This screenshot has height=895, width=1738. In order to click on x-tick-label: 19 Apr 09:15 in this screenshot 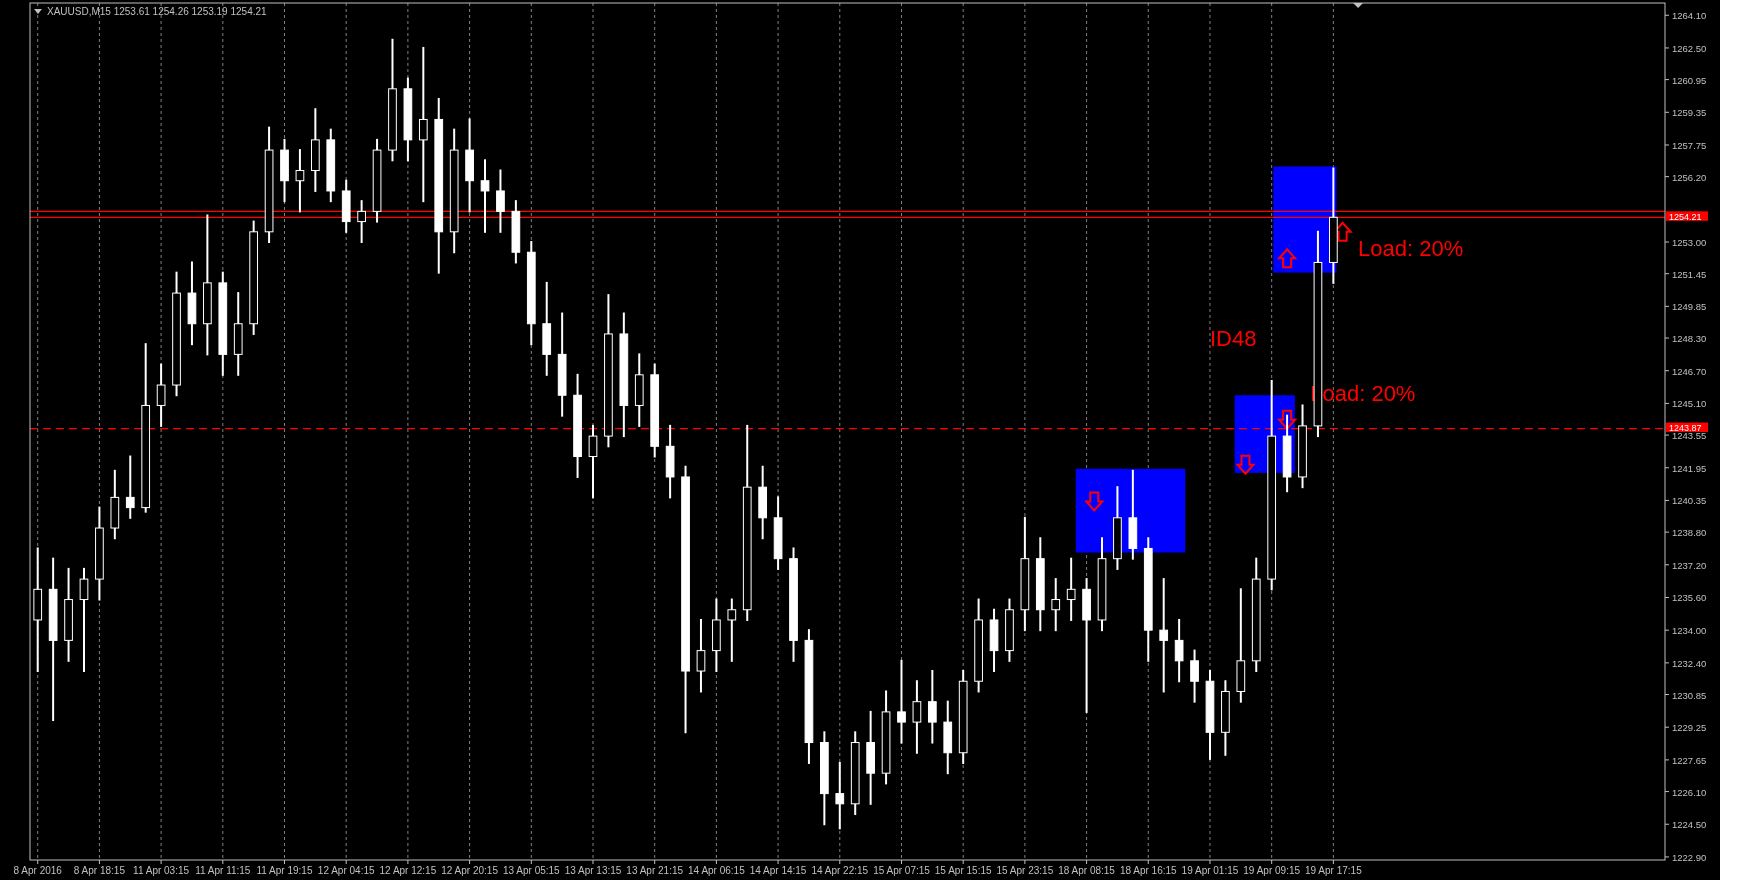, I will do `click(1272, 870)`.